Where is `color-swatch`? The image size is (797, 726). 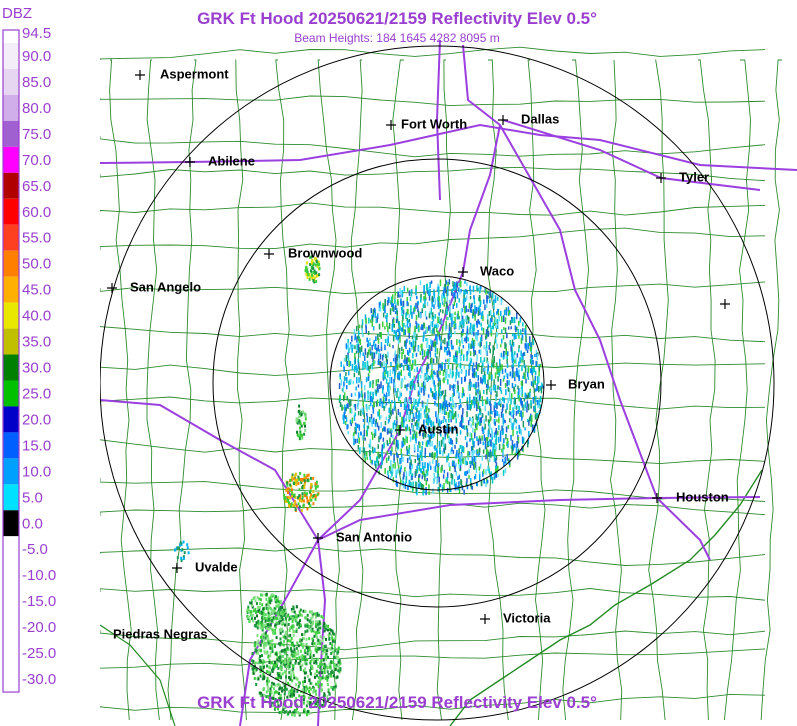 color-swatch is located at coordinates (11, 159).